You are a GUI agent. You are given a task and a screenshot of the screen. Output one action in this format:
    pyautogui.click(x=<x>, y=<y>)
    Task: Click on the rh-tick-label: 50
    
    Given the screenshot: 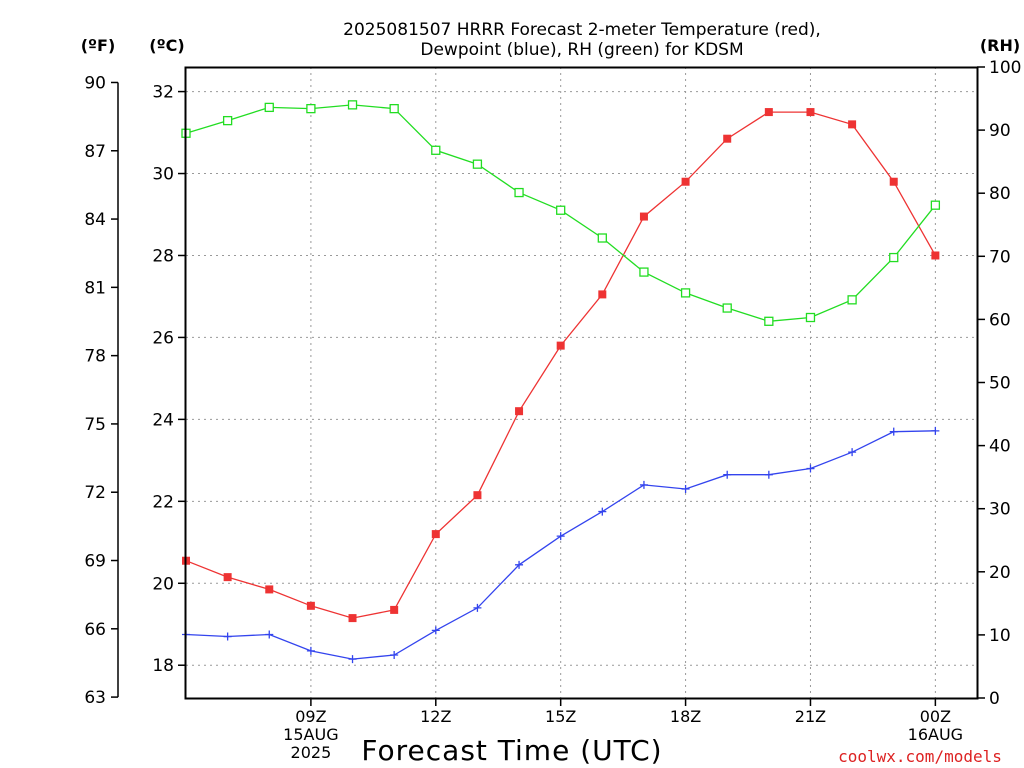 What is the action you would take?
    pyautogui.click(x=1000, y=384)
    